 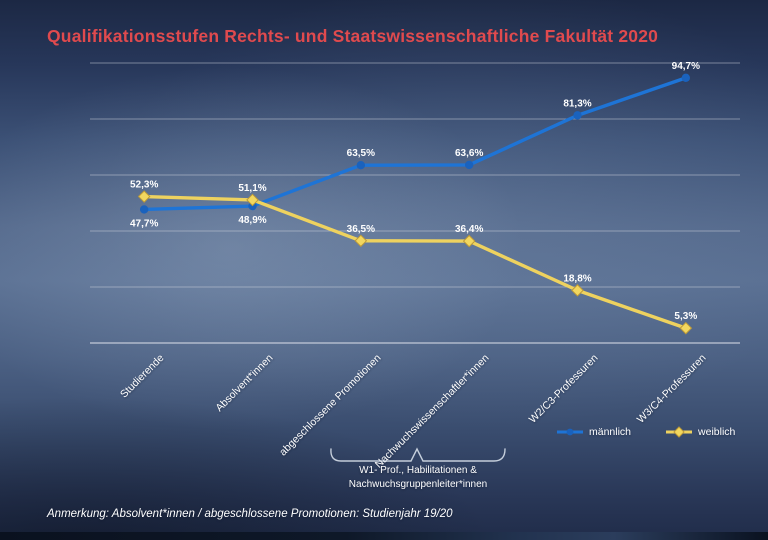 I want to click on data-label-weiblich: 52,3%, so click(x=144, y=185).